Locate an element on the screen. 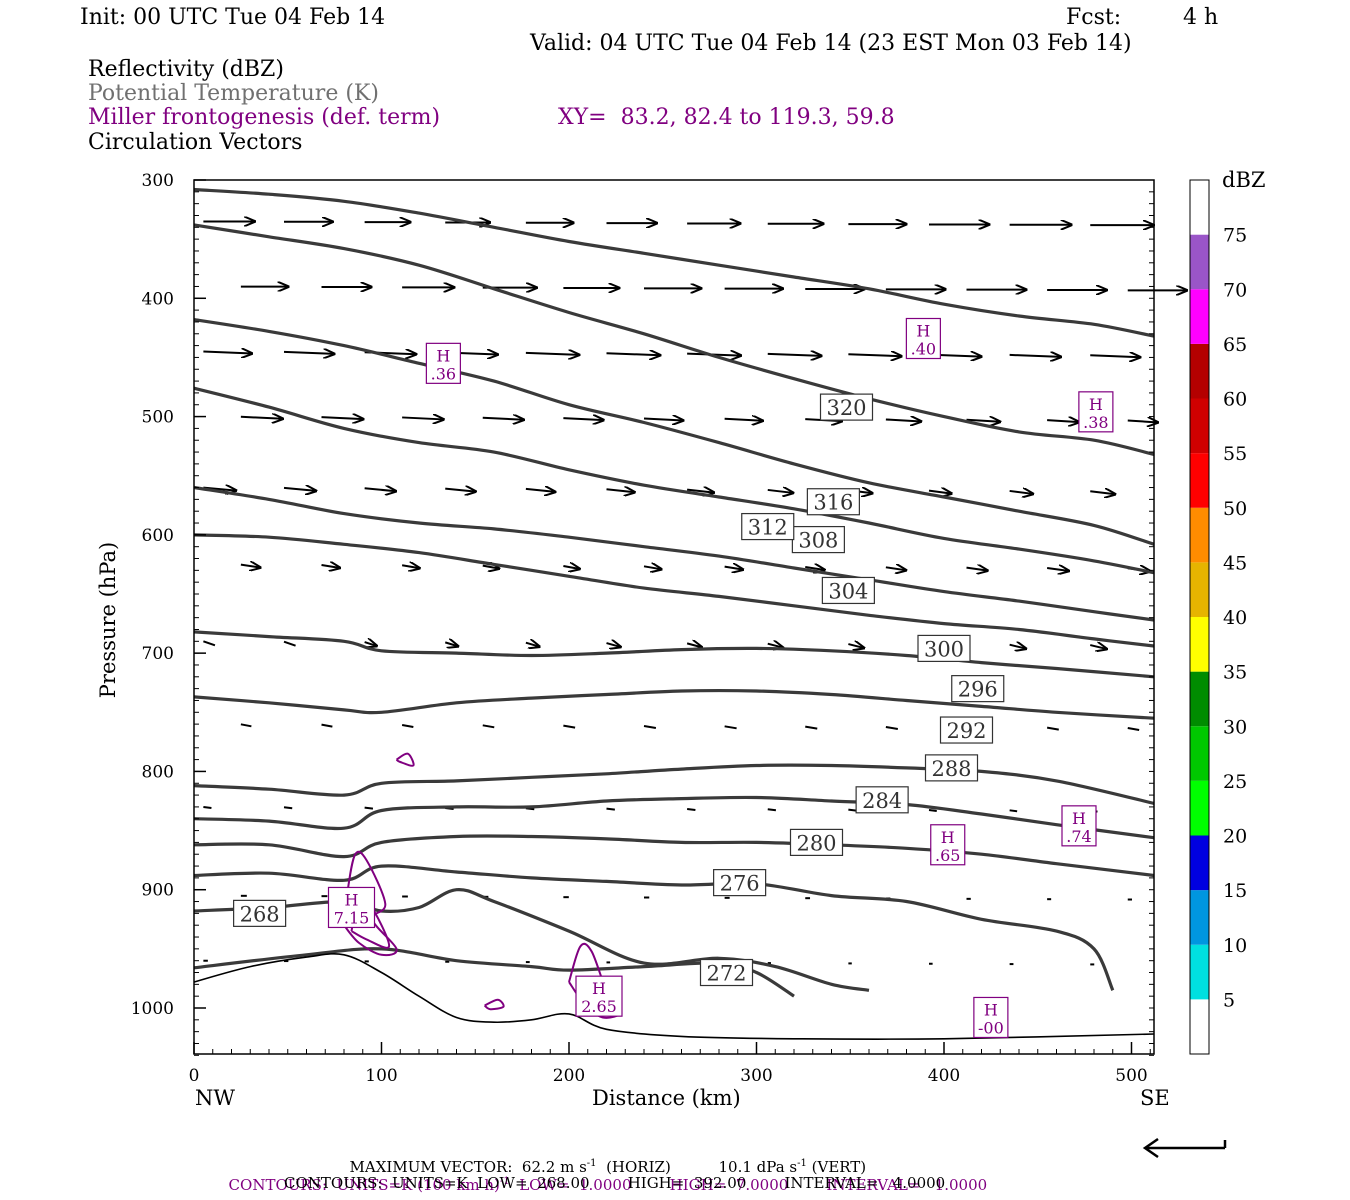 The height and width of the screenshot is (1200, 1350). x-tick-label: 200 is located at coordinates (569, 1076).